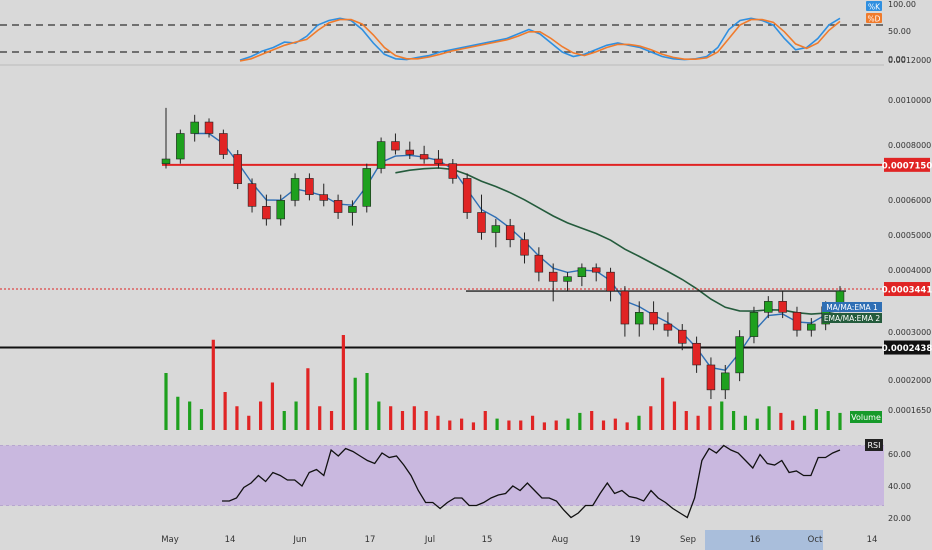  What do you see at coordinates (540, 39) in the screenshot?
I see `stoch-k-line` at bounding box center [540, 39].